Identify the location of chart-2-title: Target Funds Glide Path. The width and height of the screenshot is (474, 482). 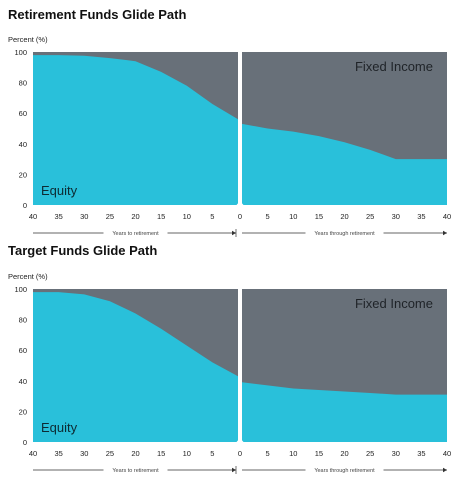
(83, 250).